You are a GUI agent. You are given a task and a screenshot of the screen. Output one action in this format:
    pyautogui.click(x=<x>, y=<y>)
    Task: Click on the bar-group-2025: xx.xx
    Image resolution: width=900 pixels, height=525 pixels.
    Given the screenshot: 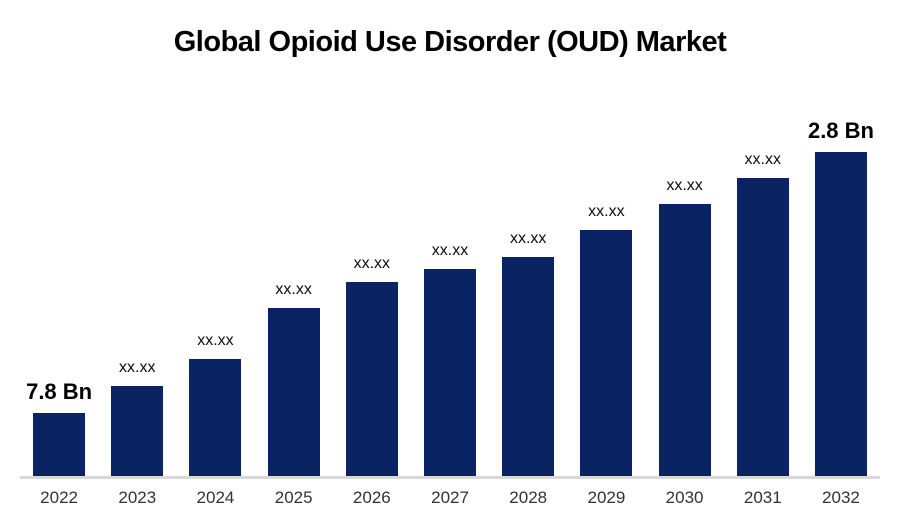 What is the action you would take?
    pyautogui.click(x=294, y=379)
    